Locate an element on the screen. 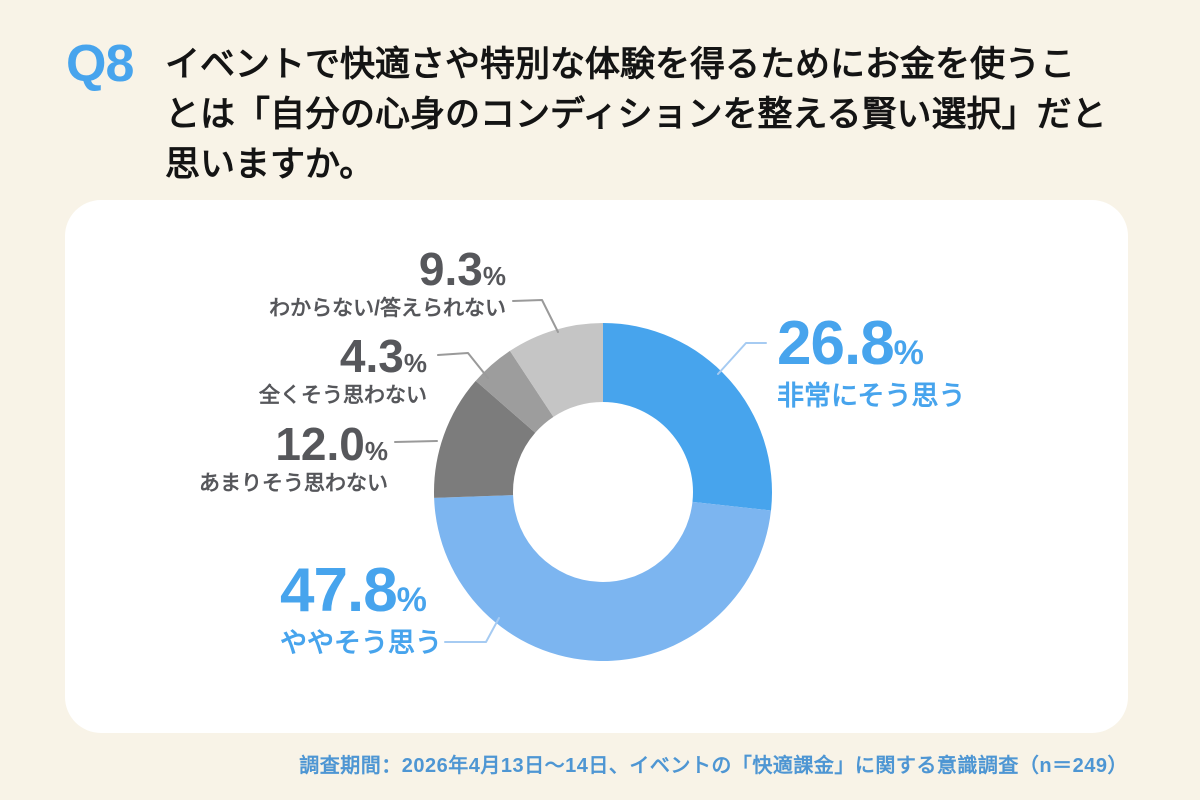 This screenshot has width=1200, height=800. callout-somewhat-disagree-value: 12.0% is located at coordinates (331, 444).